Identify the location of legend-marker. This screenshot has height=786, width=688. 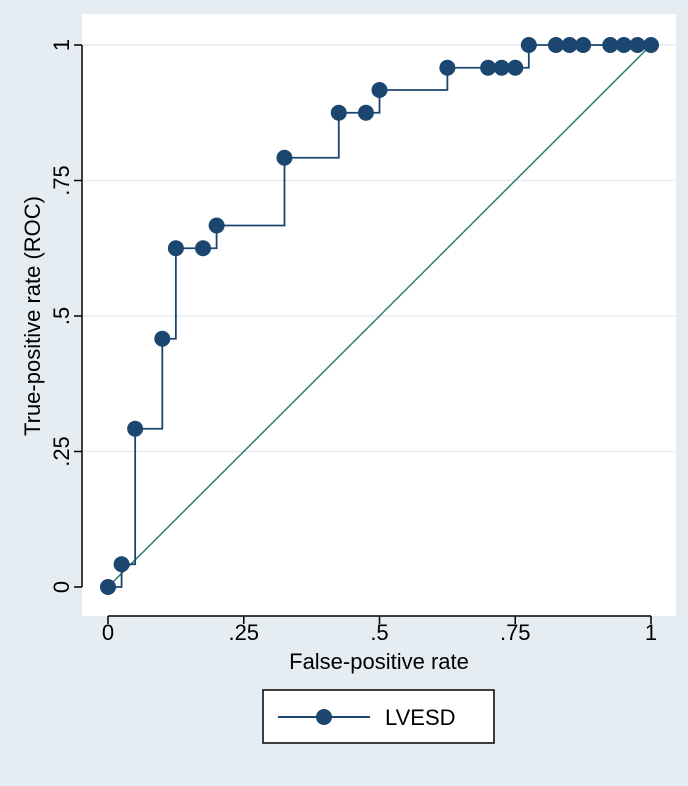
(324, 717).